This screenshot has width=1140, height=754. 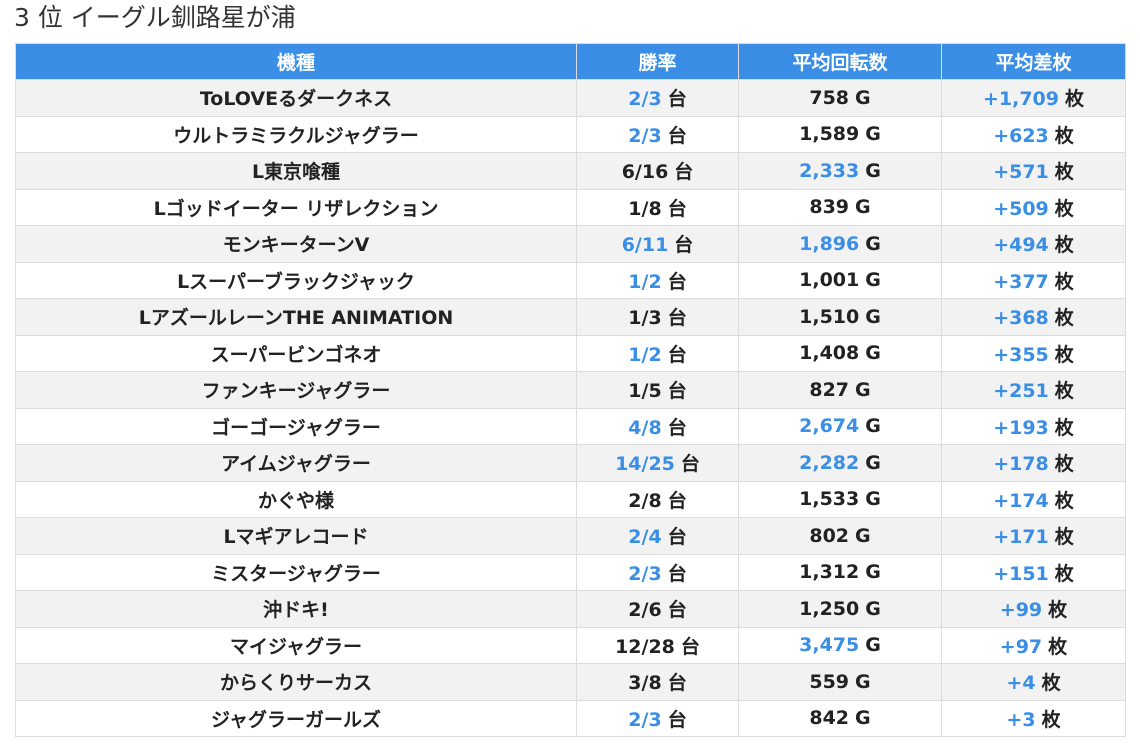 I want to click on avg-diff-value: +251, so click(x=1021, y=391).